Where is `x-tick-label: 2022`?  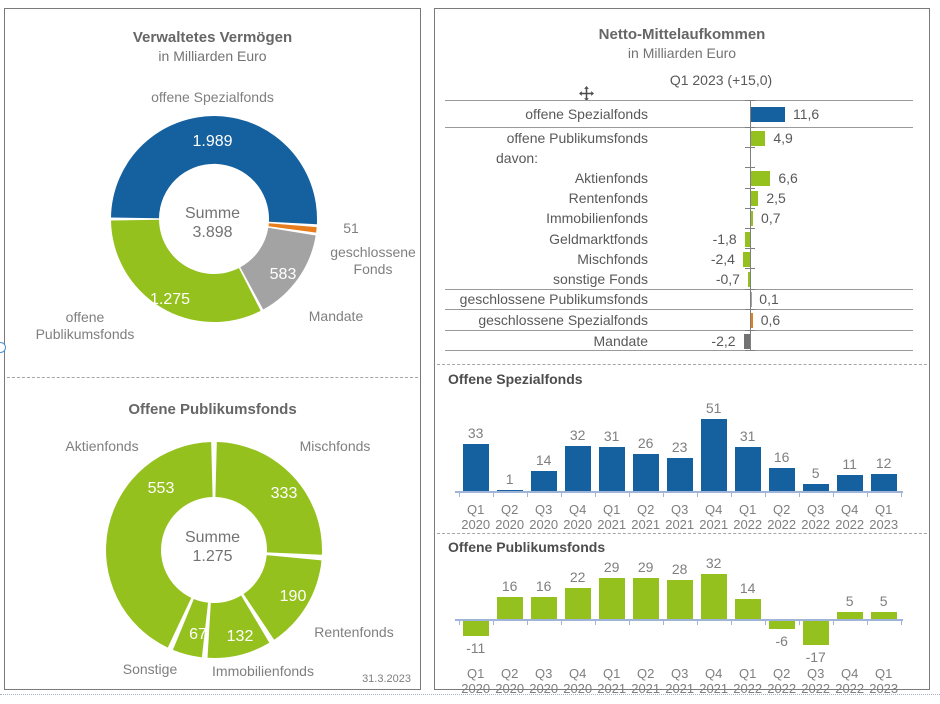 x-tick-label: 2022 is located at coordinates (748, 524).